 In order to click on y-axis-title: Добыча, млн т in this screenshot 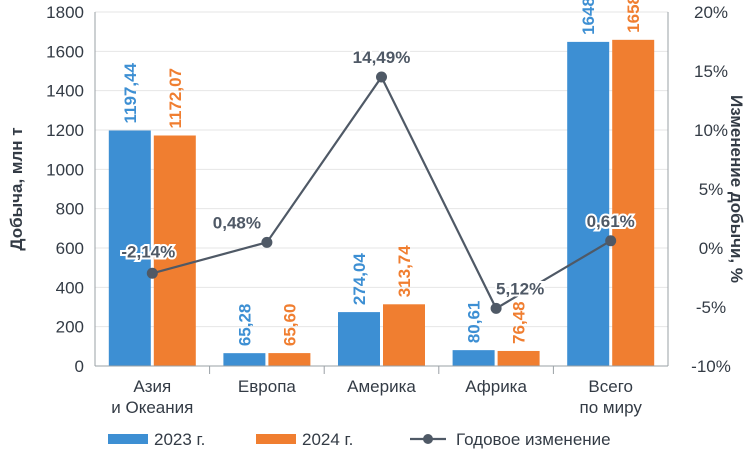, I will do `click(16, 188)`.